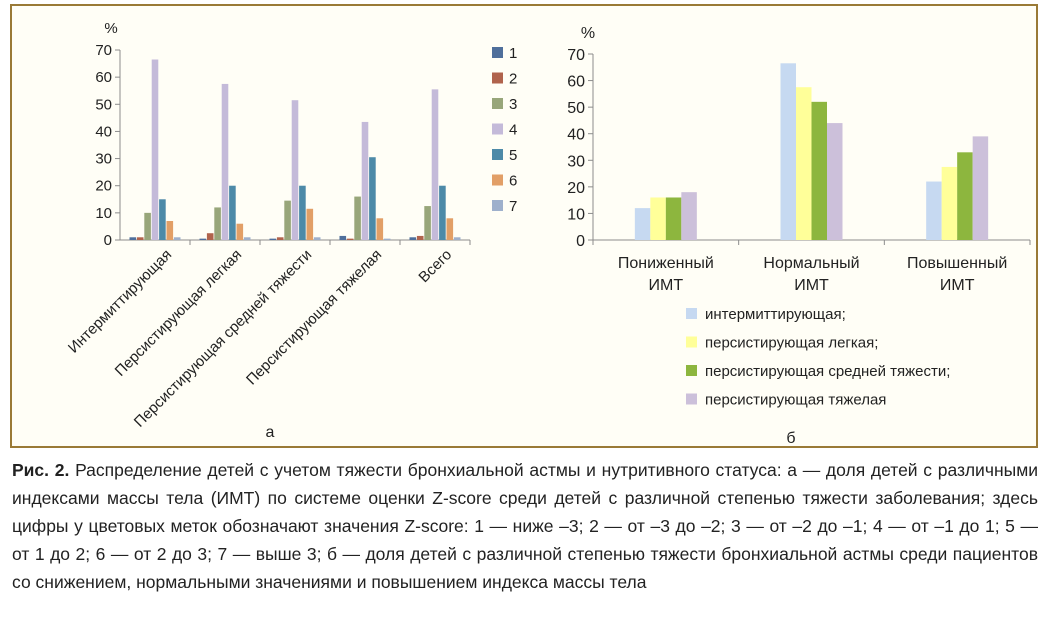  Describe the element at coordinates (666, 274) in the screenshot. I see `x-tick-label: Пониженный ИМТ` at that location.